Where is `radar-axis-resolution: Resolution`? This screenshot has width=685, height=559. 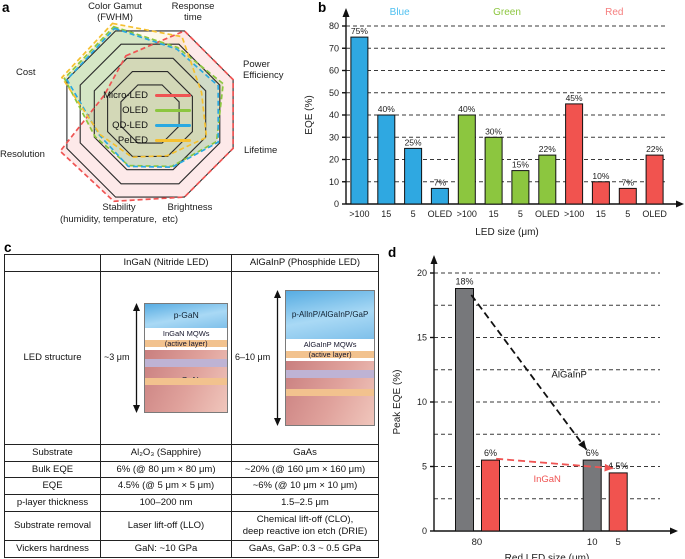
radar-axis-resolution: Resolution is located at coordinates (22, 154).